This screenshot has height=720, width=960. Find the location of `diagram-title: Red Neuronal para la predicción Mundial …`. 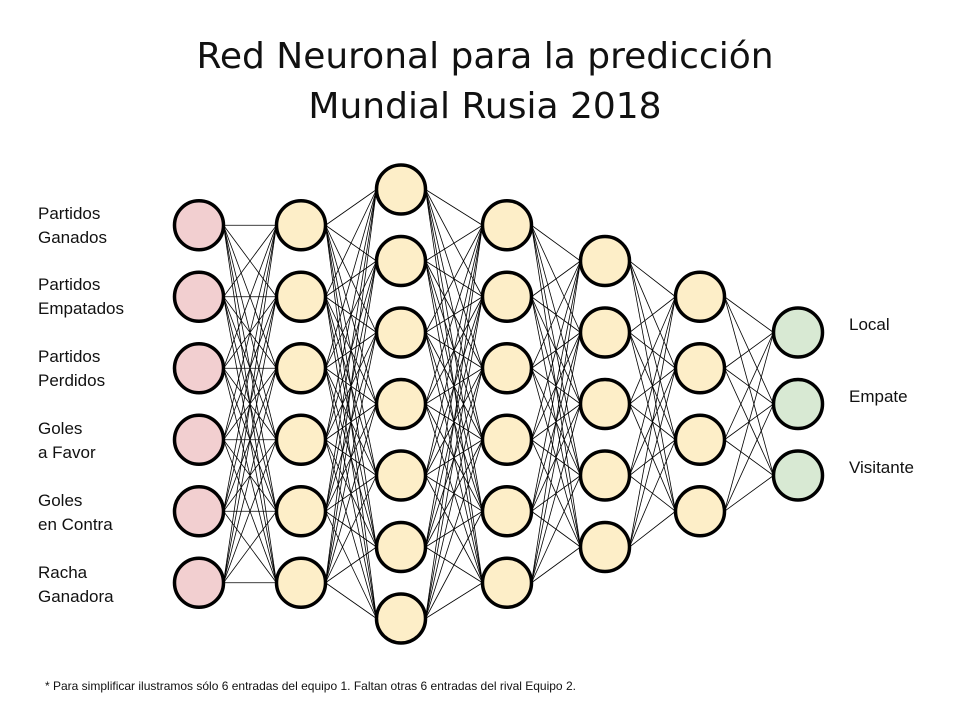

diagram-title: Red Neuronal para la predicción Mundial … is located at coordinates (480, 82).